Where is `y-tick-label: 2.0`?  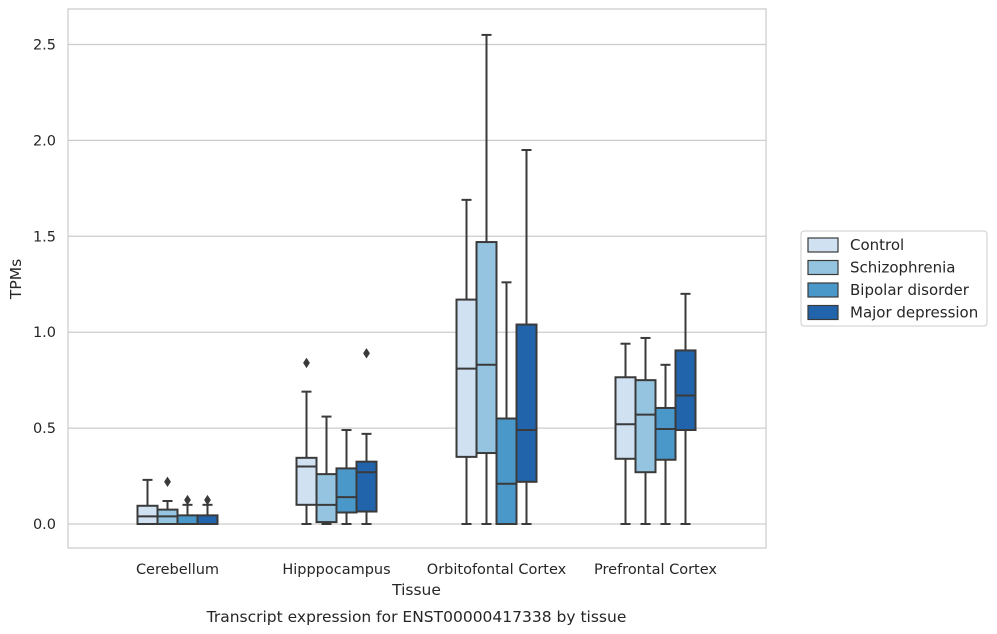 y-tick-label: 2.0 is located at coordinates (44, 141).